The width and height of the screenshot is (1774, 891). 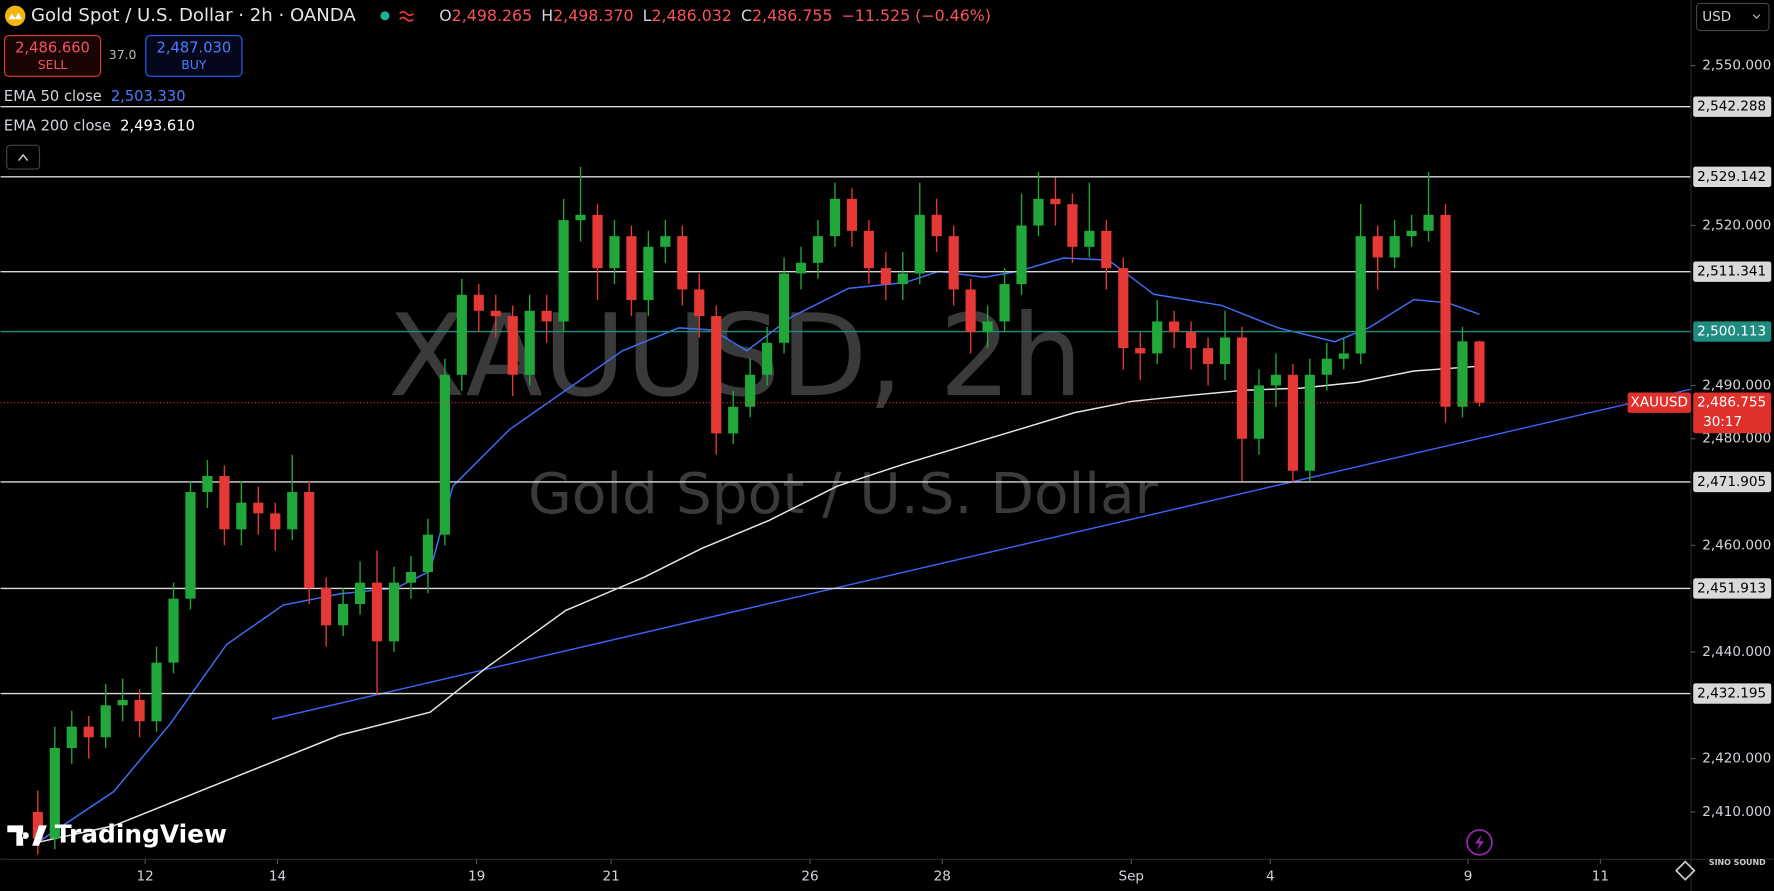 I want to click on buy-button, so click(x=194, y=56).